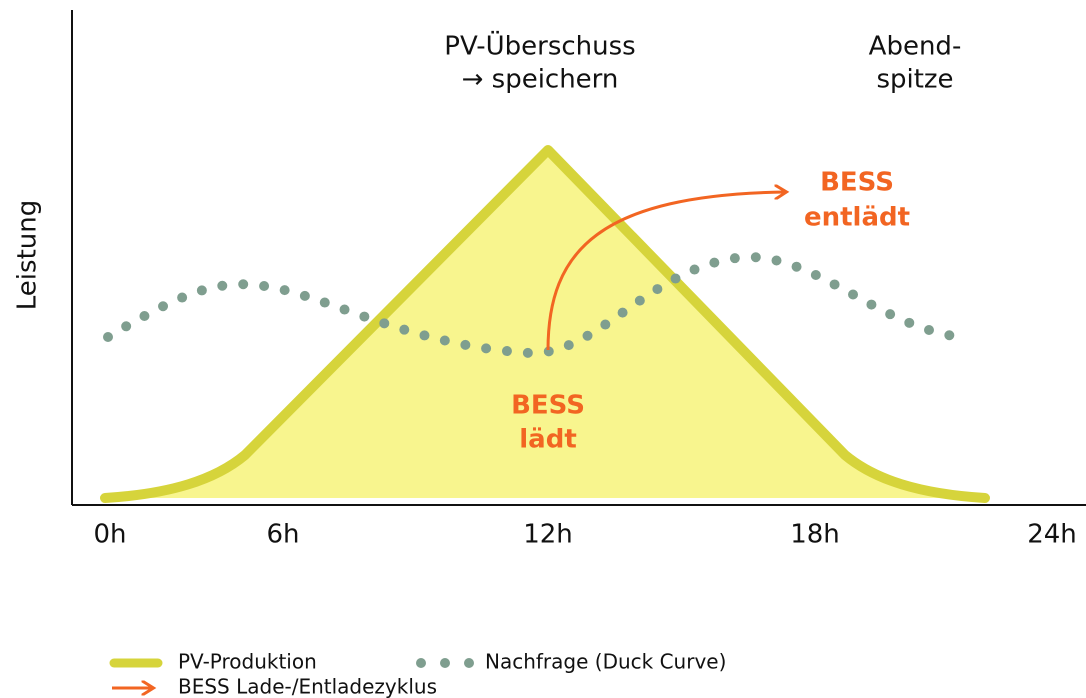  Describe the element at coordinates (307, 686) in the screenshot. I see `legend-label: BESS Lade-/Entladezyklus` at that location.